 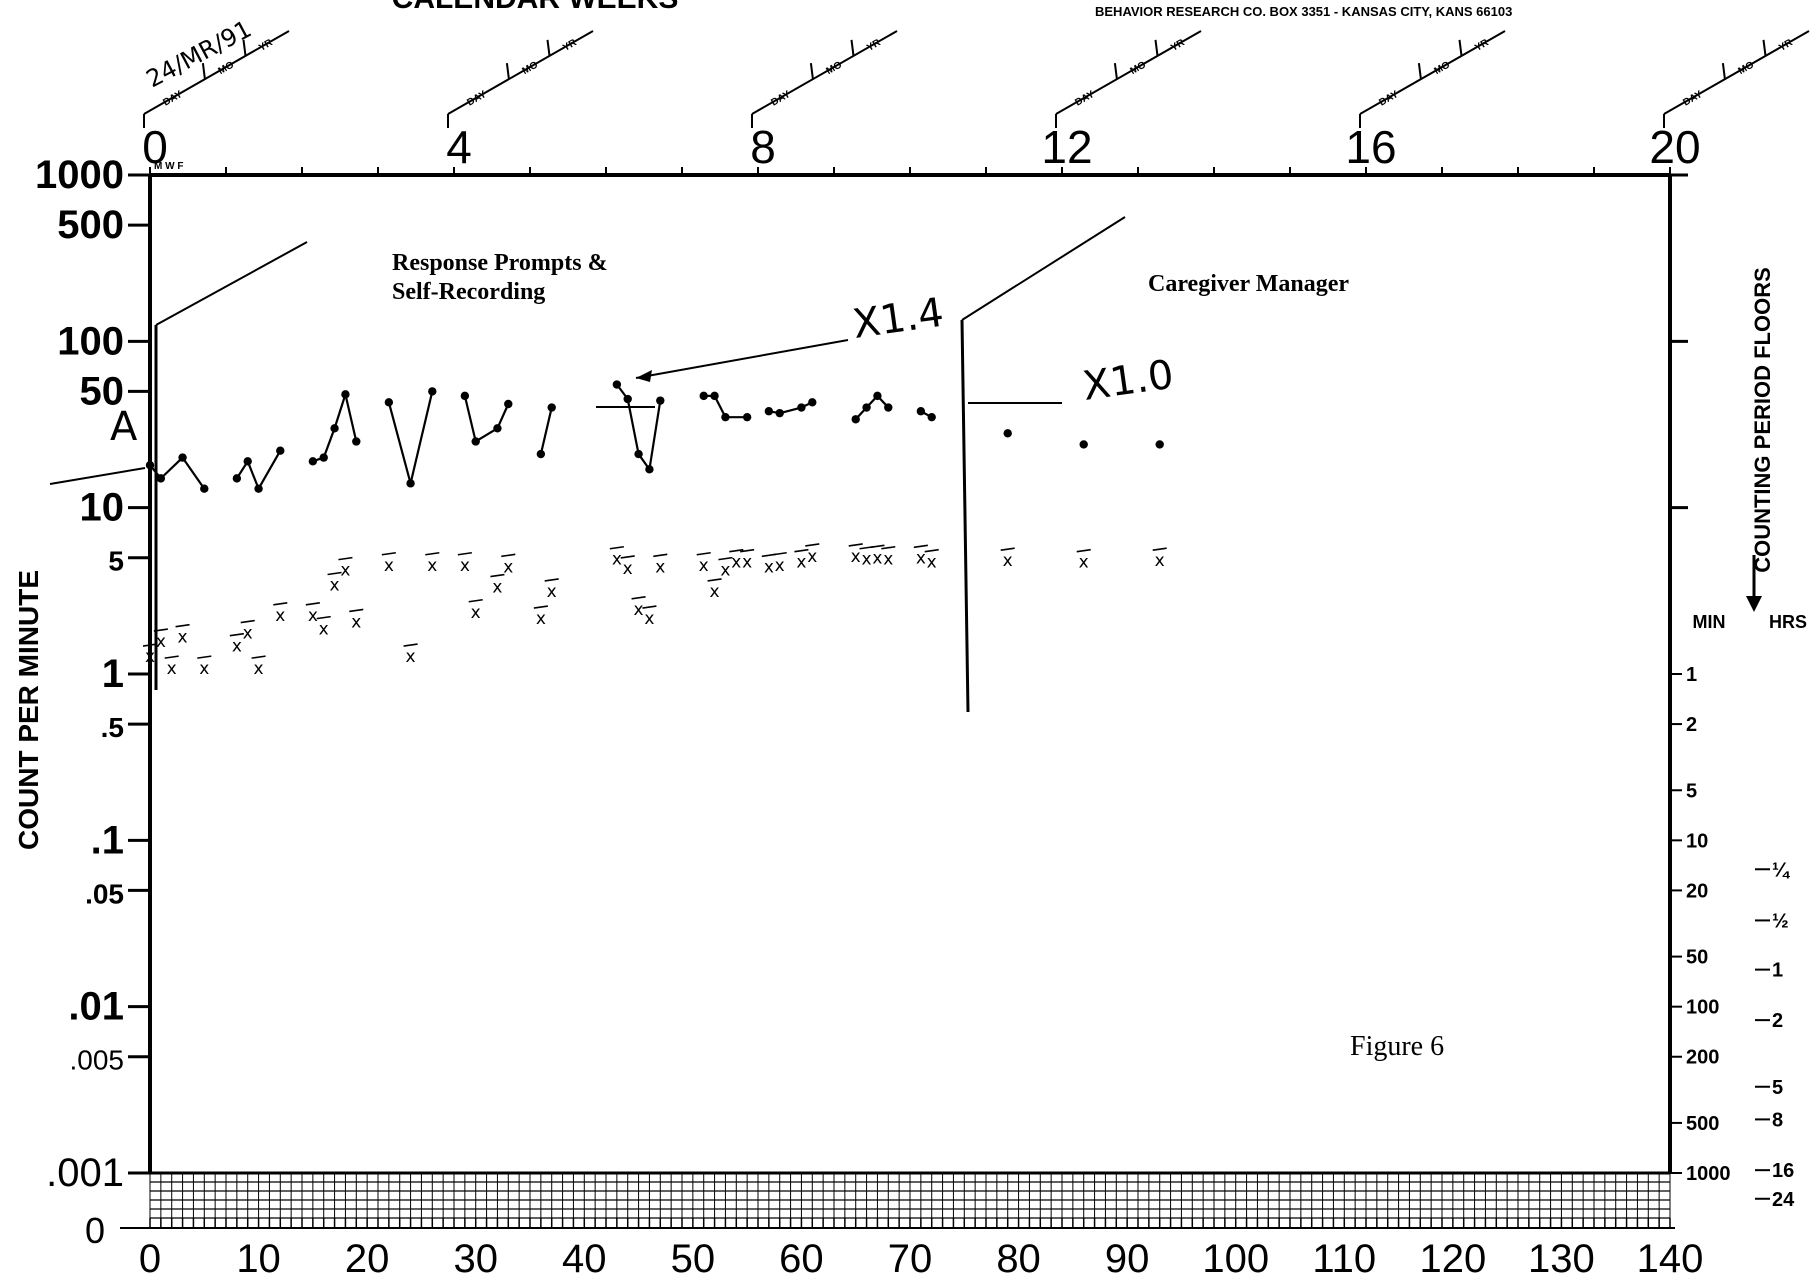 What do you see at coordinates (1702, 1008) in the screenshot?
I see `floor-min-label: 100` at bounding box center [1702, 1008].